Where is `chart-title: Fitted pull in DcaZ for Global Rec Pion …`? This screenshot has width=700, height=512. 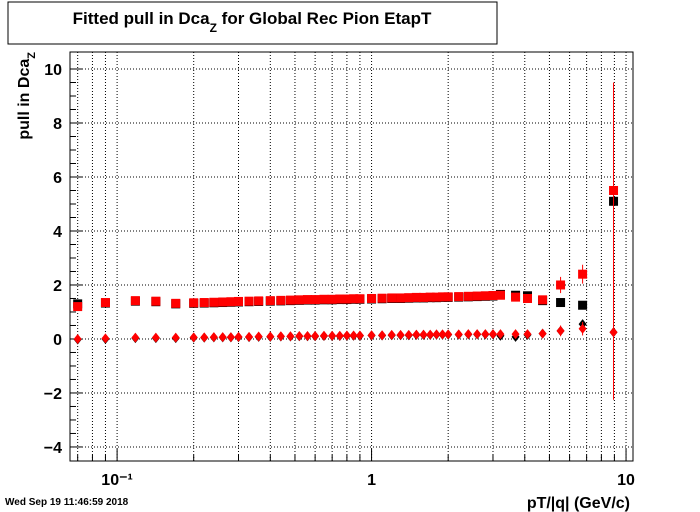
chart-title: Fitted pull in DcaZ for Global Rec Pion … is located at coordinates (252, 22).